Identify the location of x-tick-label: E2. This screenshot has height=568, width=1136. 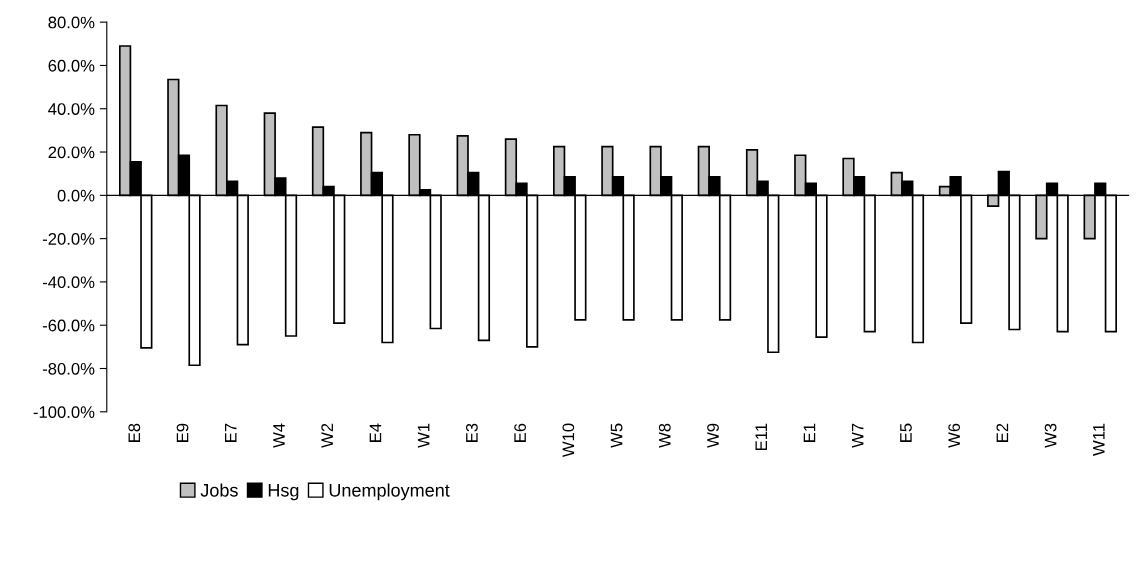
(1002, 432).